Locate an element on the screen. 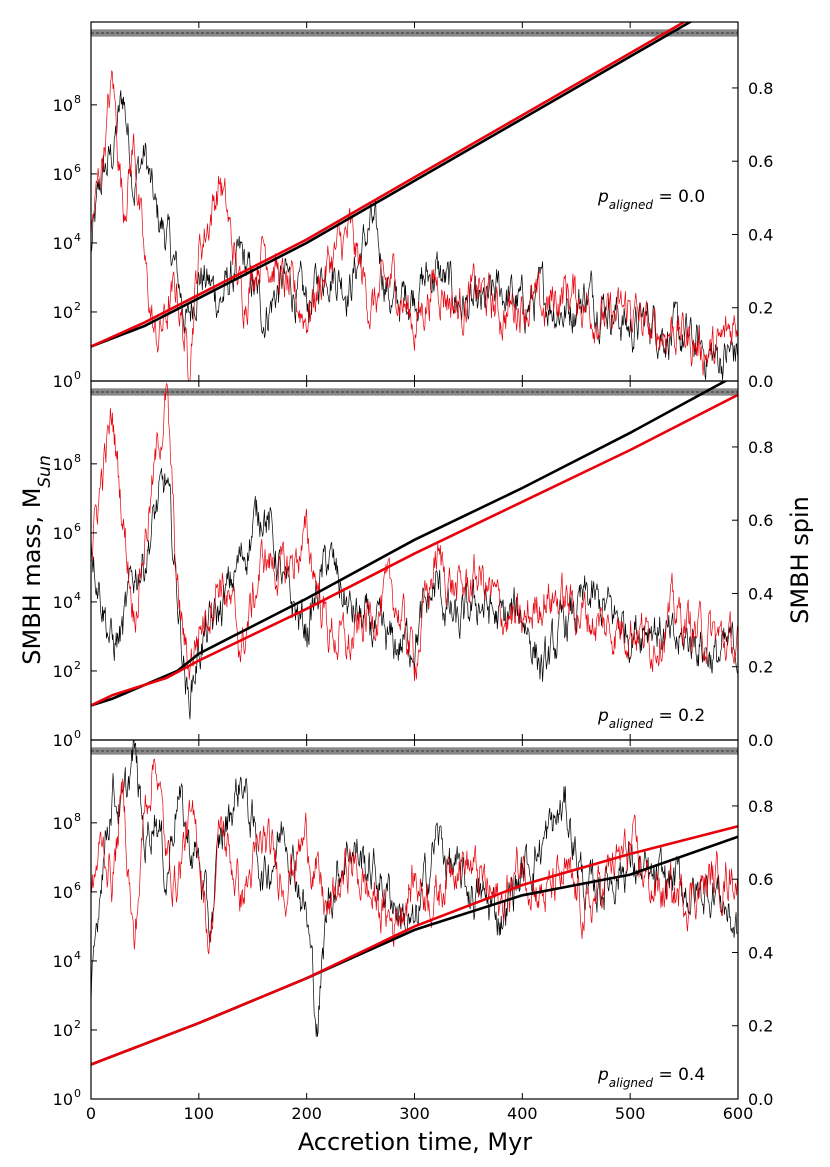 The height and width of the screenshot is (1167, 830). x-tick-label: 500 is located at coordinates (630, 1113).